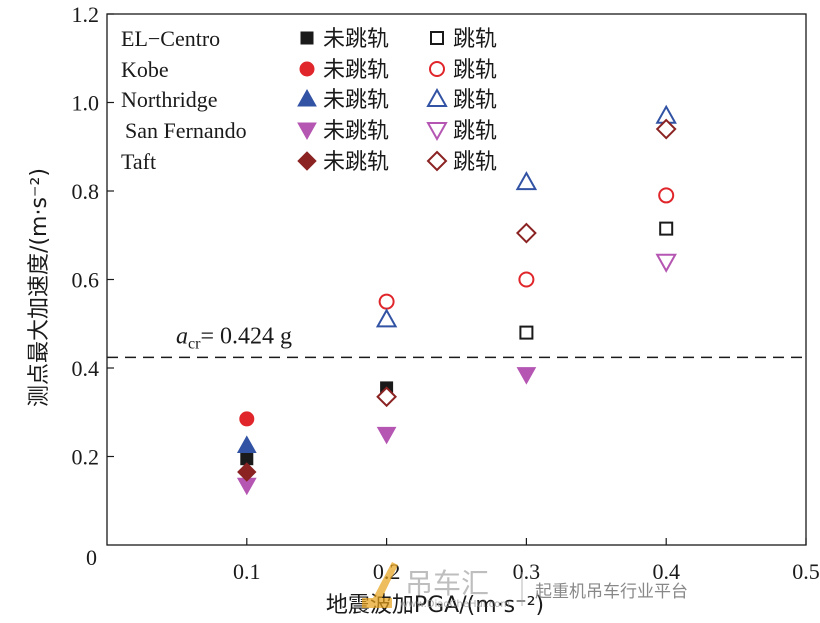 Image resolution: width=820 pixels, height=623 pixels. I want to click on x-tick-label: 0.4, so click(666, 571).